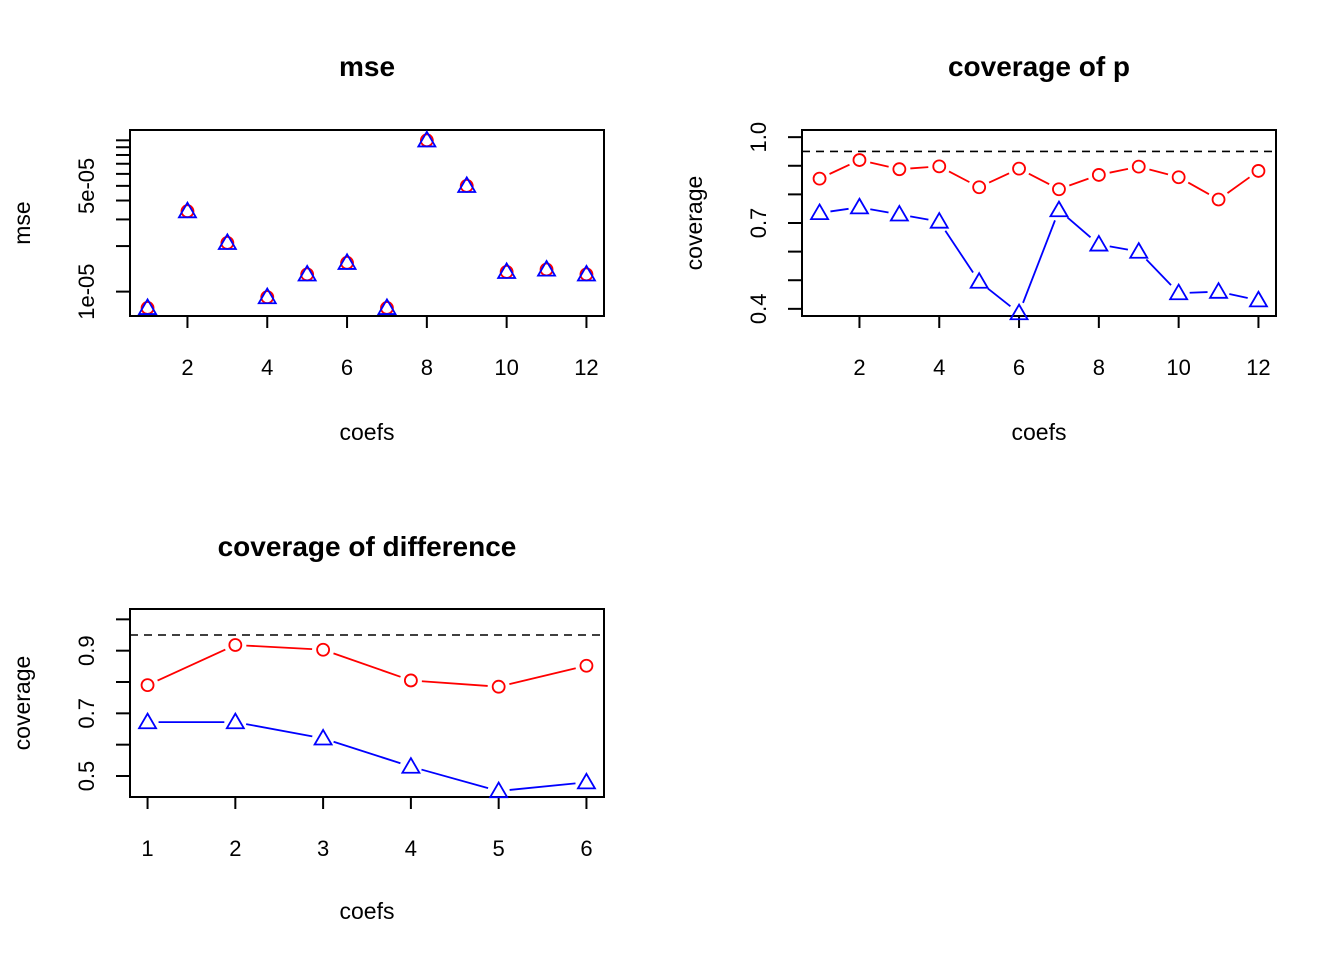 Image resolution: width=1344 pixels, height=960 pixels. I want to click on y-tick-label: 0.5, so click(86, 776).